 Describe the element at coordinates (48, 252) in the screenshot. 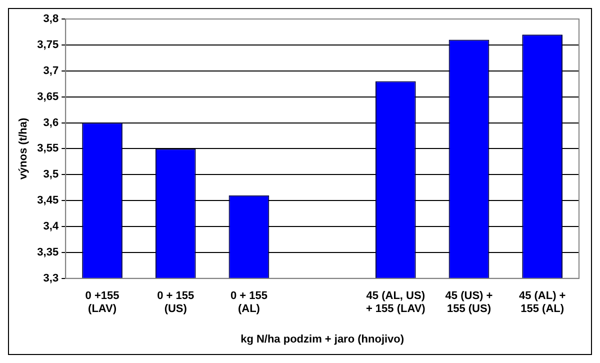

I see `y-tick-label: 3,35` at that location.